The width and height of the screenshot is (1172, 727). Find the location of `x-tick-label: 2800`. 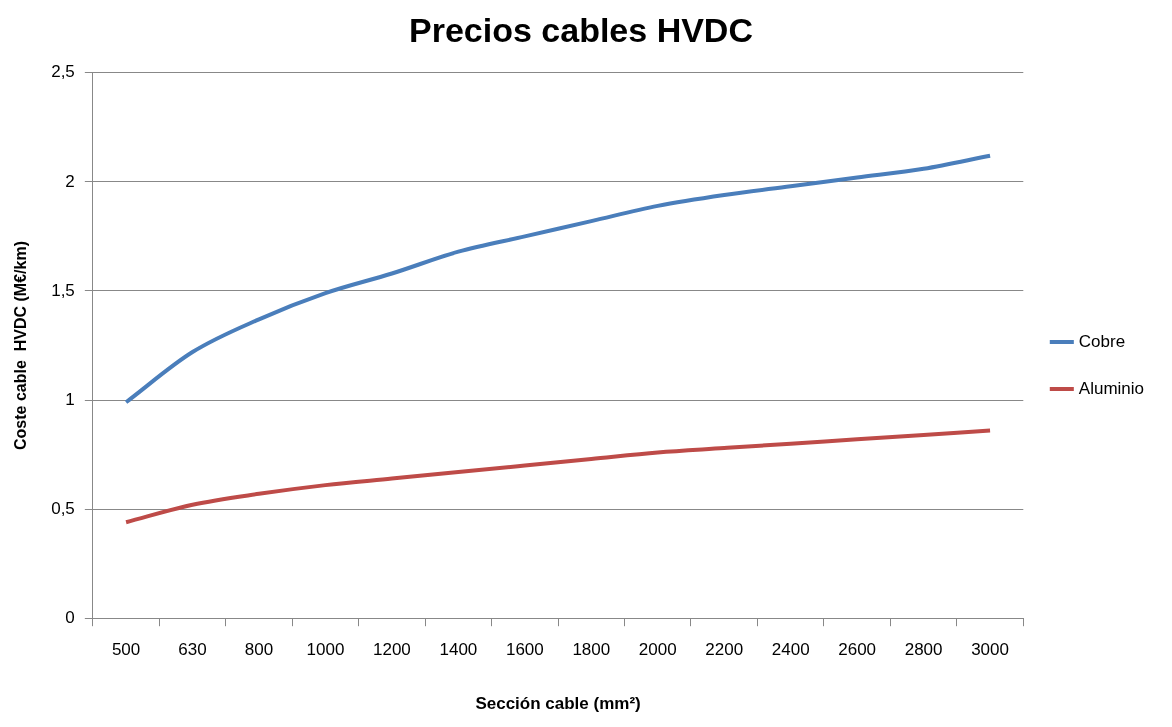

x-tick-label: 2800 is located at coordinates (923, 650).